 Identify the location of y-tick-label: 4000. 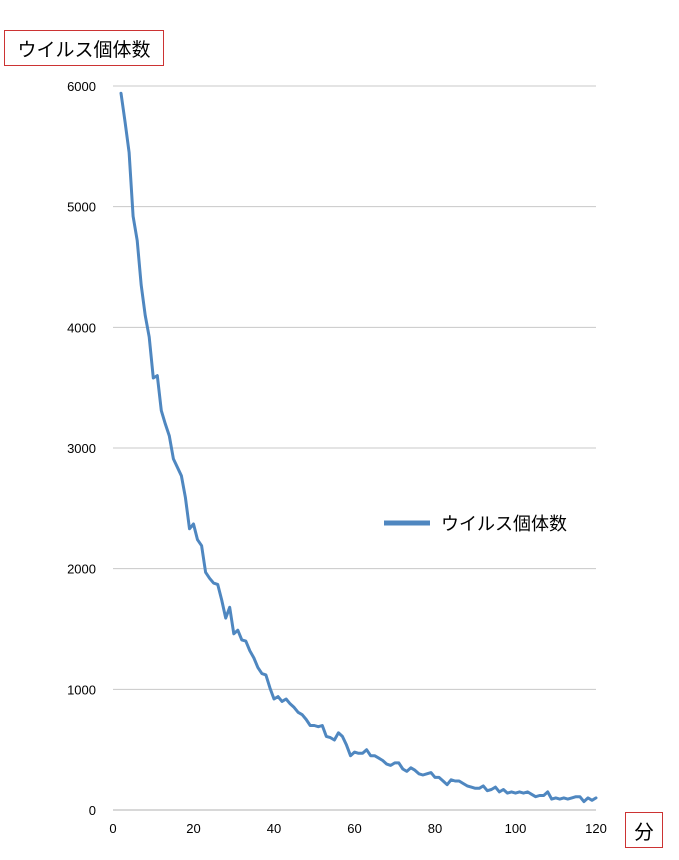
(81, 327).